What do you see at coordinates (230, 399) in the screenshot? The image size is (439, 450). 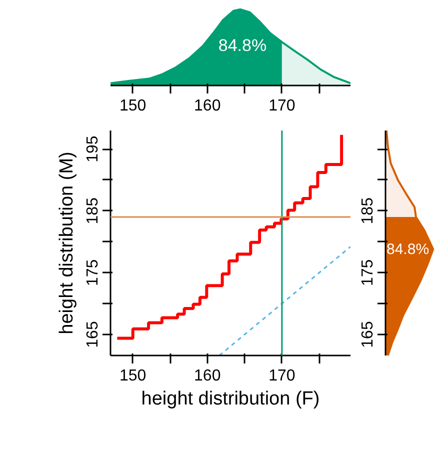 I see `x-axis-title: height distribution (F)` at bounding box center [230, 399].